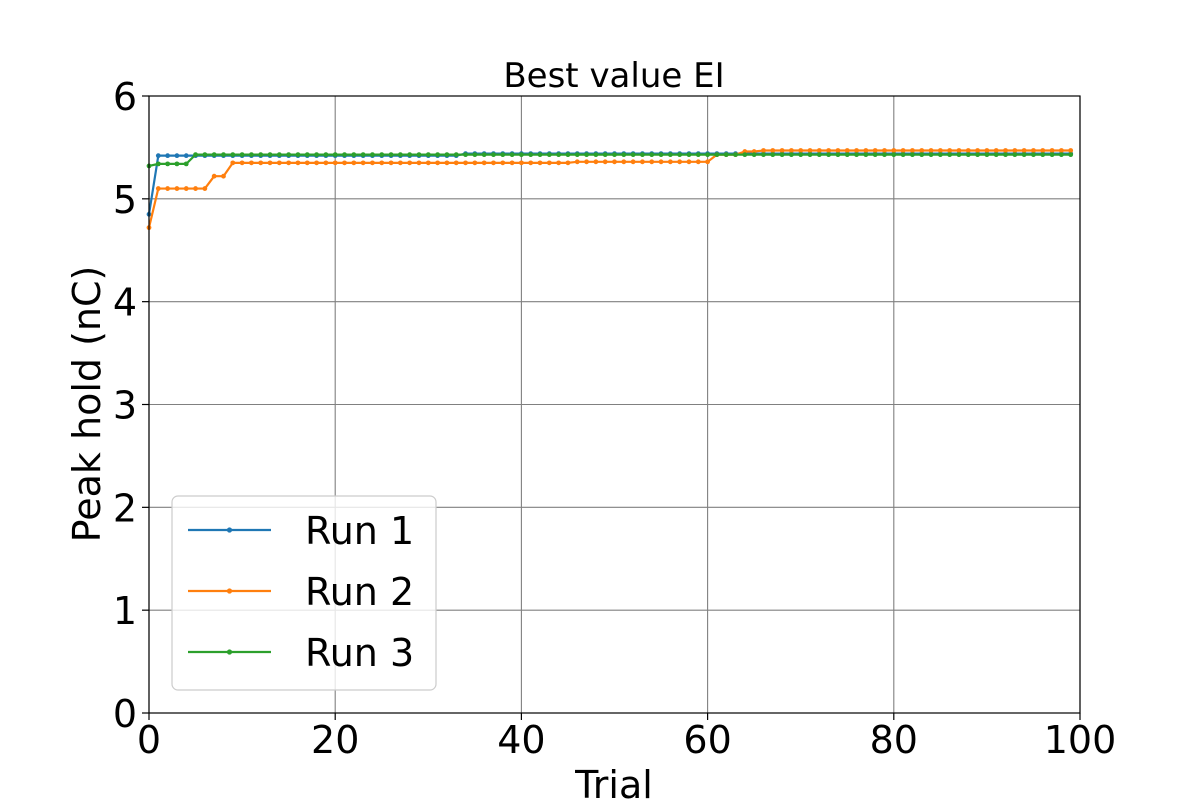 The image size is (1200, 800). What do you see at coordinates (1080, 740) in the screenshot?
I see `x-tick-label: 100` at bounding box center [1080, 740].